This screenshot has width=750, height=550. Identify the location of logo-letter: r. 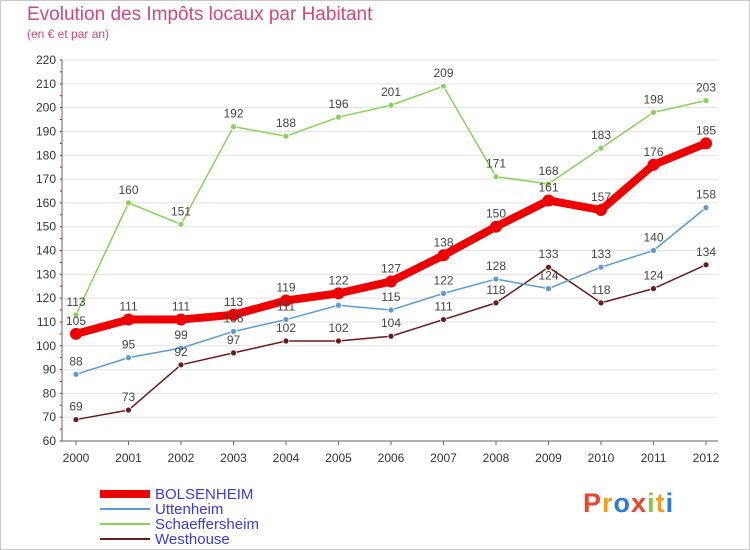
(608, 503).